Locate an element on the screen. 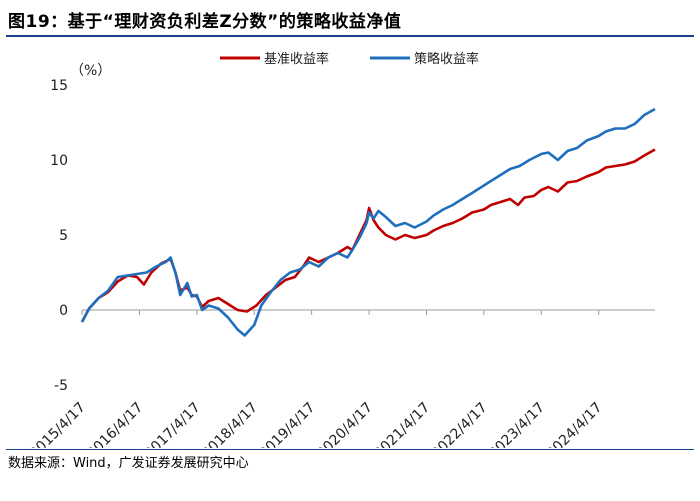 The height and width of the screenshot is (501, 700). title-rule is located at coordinates (350, 36).